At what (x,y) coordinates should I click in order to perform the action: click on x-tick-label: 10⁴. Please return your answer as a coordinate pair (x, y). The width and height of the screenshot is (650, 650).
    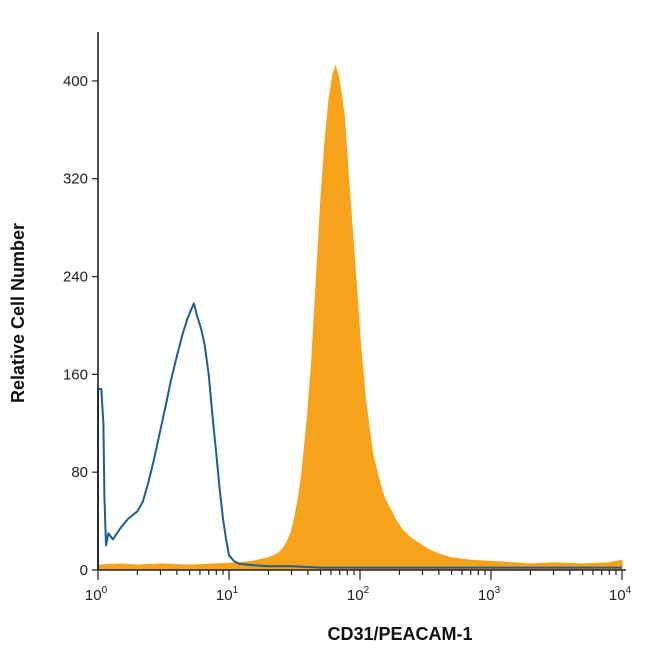
    Looking at the image, I should click on (620, 594).